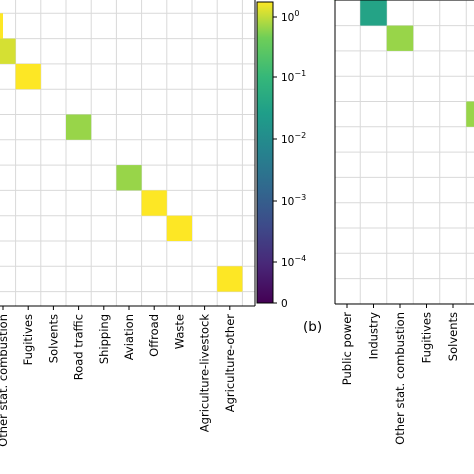  Describe the element at coordinates (300, 258) in the screenshot. I see `colorbar-tick-exponent: −4` at that location.